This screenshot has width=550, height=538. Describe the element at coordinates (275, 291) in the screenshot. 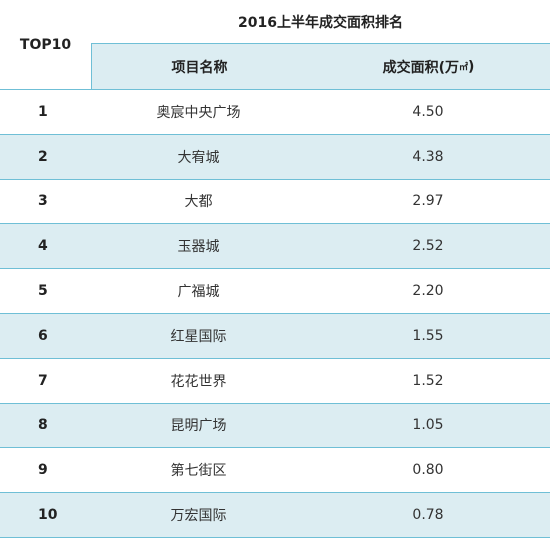

I see `table-row: 5 广福城 2.20` at that location.